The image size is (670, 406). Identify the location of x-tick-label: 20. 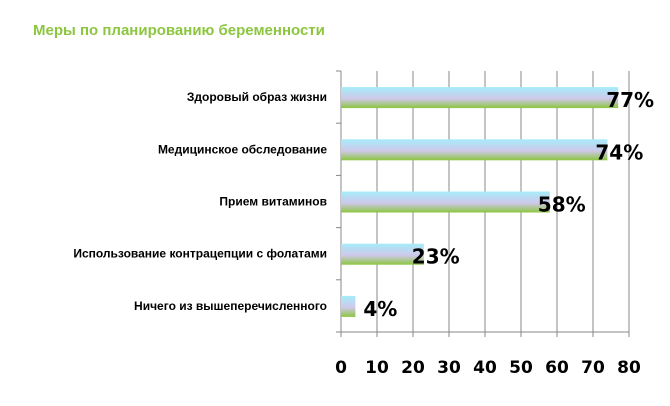
(413, 368).